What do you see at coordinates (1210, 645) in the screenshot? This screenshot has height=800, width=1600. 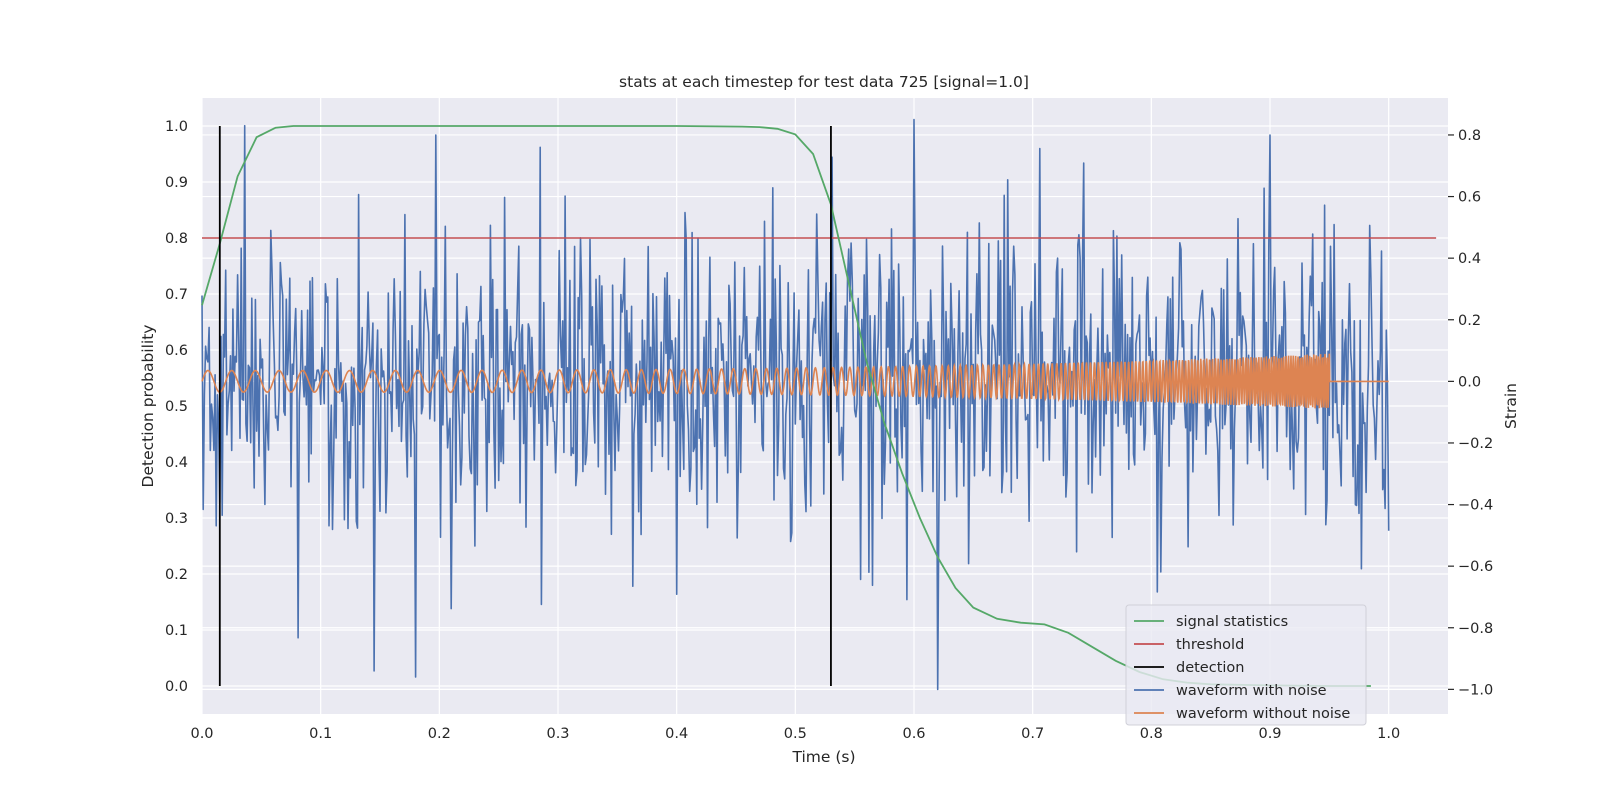 I see `legend-label: threshold` at bounding box center [1210, 645].